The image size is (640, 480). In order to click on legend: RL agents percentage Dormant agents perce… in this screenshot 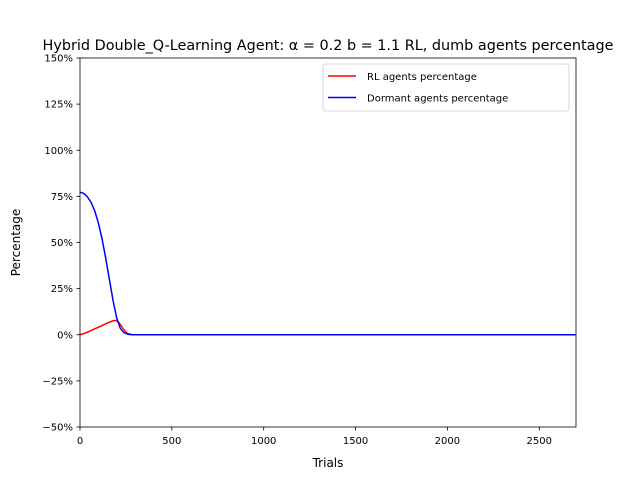, I will do `click(446, 87)`.